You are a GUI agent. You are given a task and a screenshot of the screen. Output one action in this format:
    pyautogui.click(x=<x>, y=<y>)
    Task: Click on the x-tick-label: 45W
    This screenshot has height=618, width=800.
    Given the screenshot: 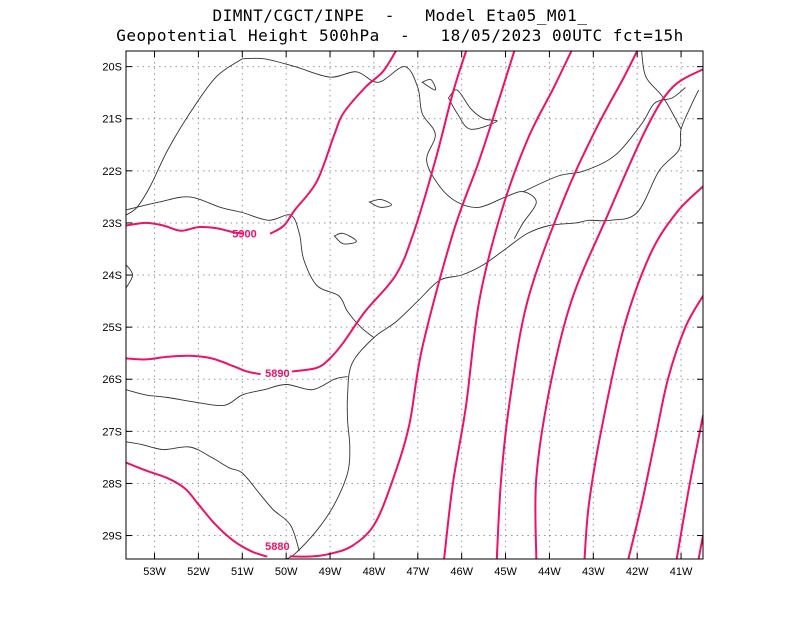 What is the action you would take?
    pyautogui.click(x=505, y=572)
    